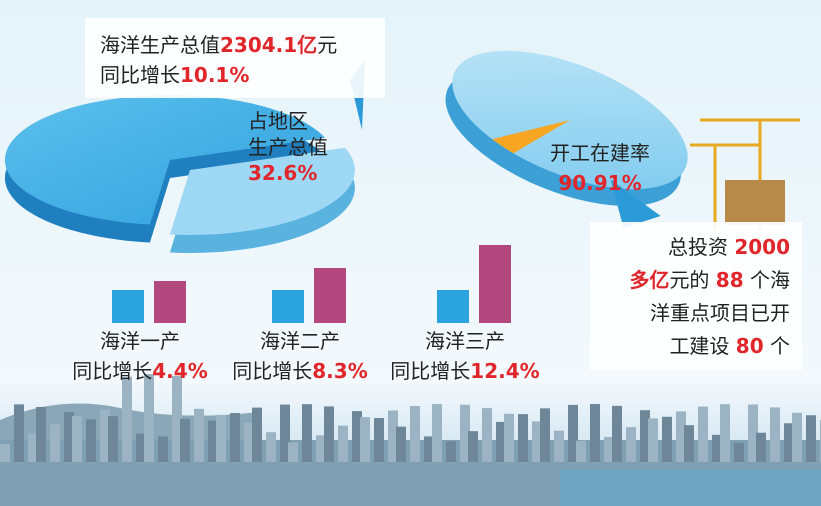 Image resolution: width=821 pixels, height=506 pixels. I want to click on projects-line: 多亿元的 88 个海, so click(709, 280).